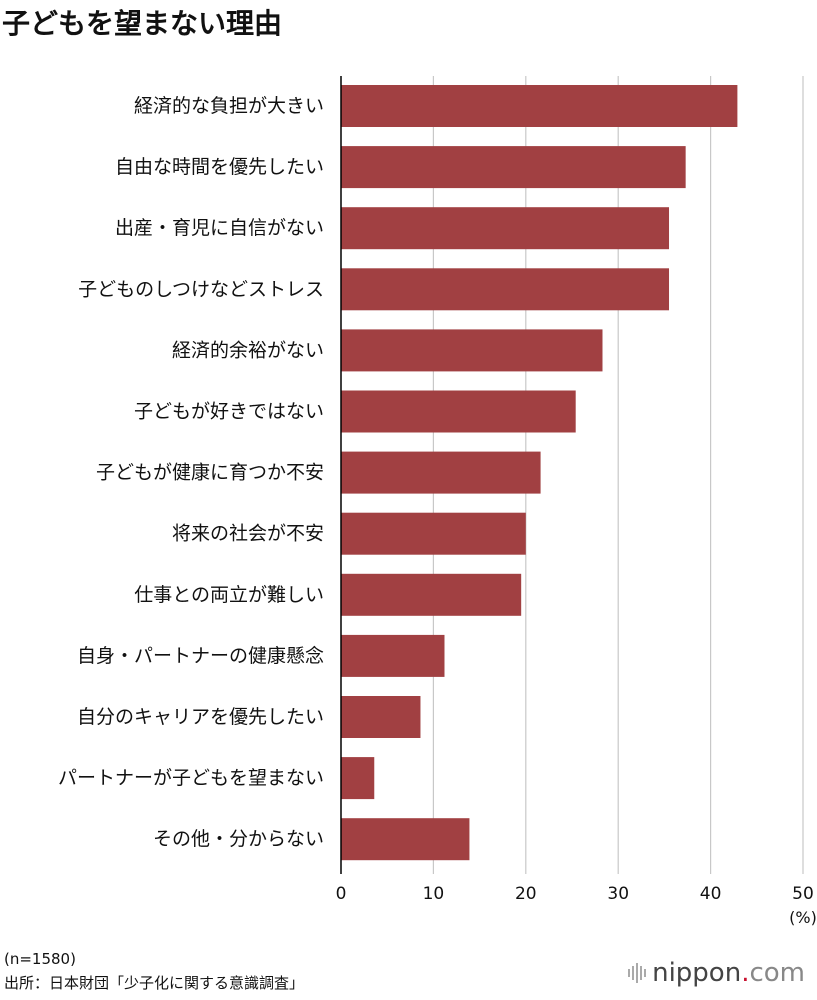  Describe the element at coordinates (191, 778) in the screenshot. I see `category-label: パートナーが子どもを望まない` at that location.